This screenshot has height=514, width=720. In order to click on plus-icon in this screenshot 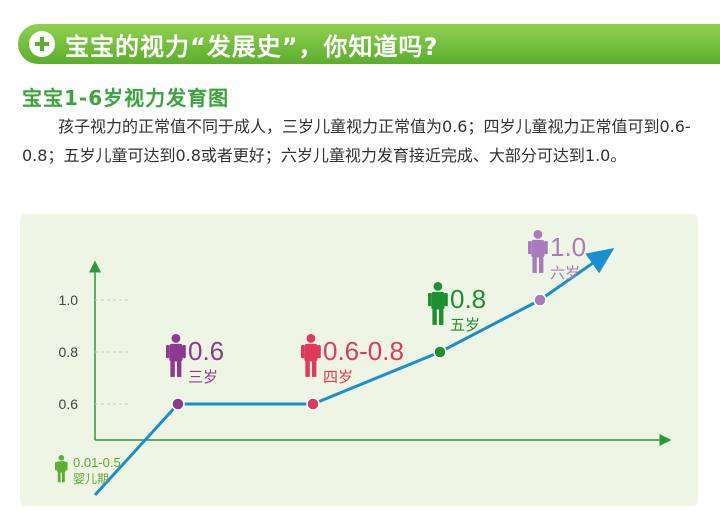, I will do `click(42, 44)`.